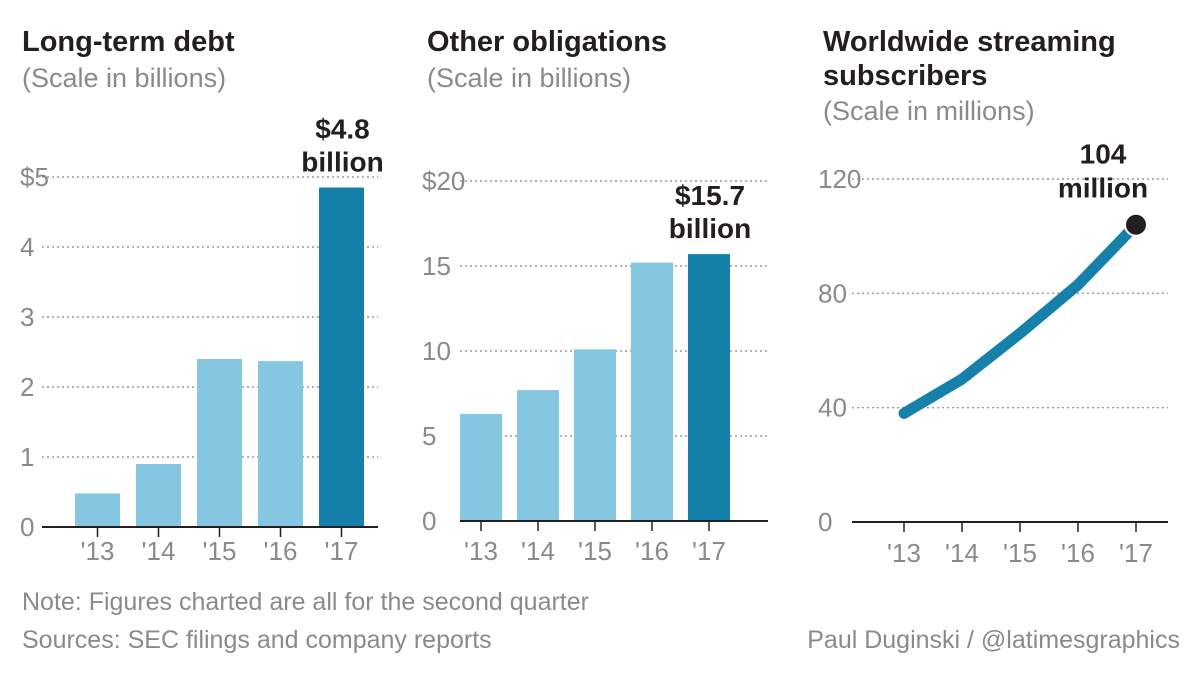 Image resolution: width=1200 pixels, height=675 pixels. I want to click on y-tick-label: 3, so click(27, 317).